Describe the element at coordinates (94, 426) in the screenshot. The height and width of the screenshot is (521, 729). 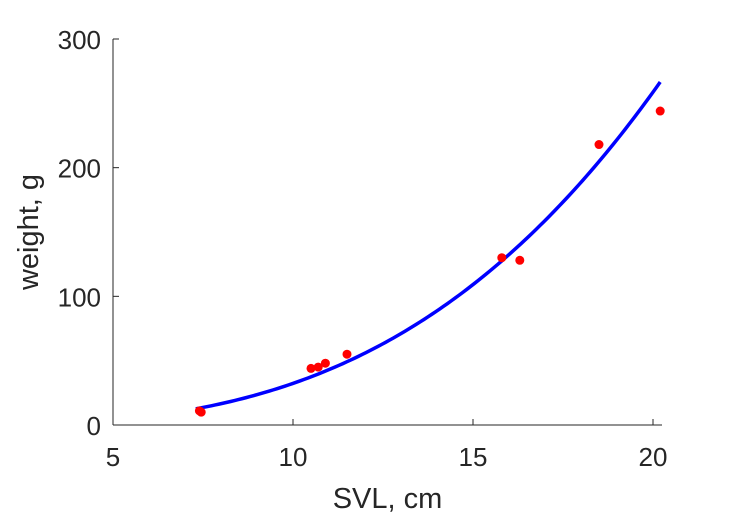
I see `y-tick-label: 0` at that location.